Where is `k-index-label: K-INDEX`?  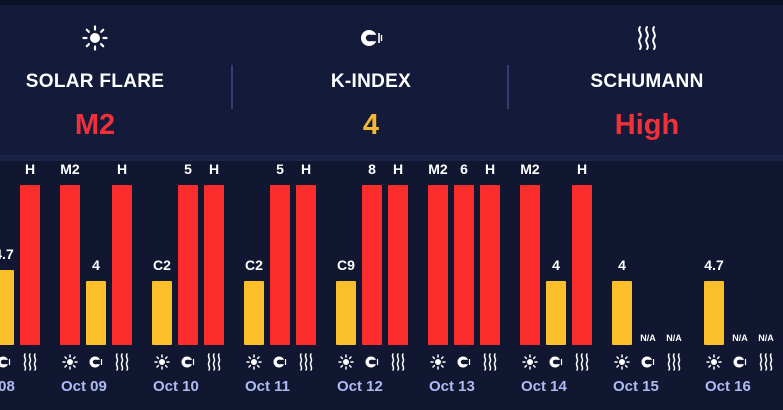
k-index-label: K-INDEX is located at coordinates (371, 81).